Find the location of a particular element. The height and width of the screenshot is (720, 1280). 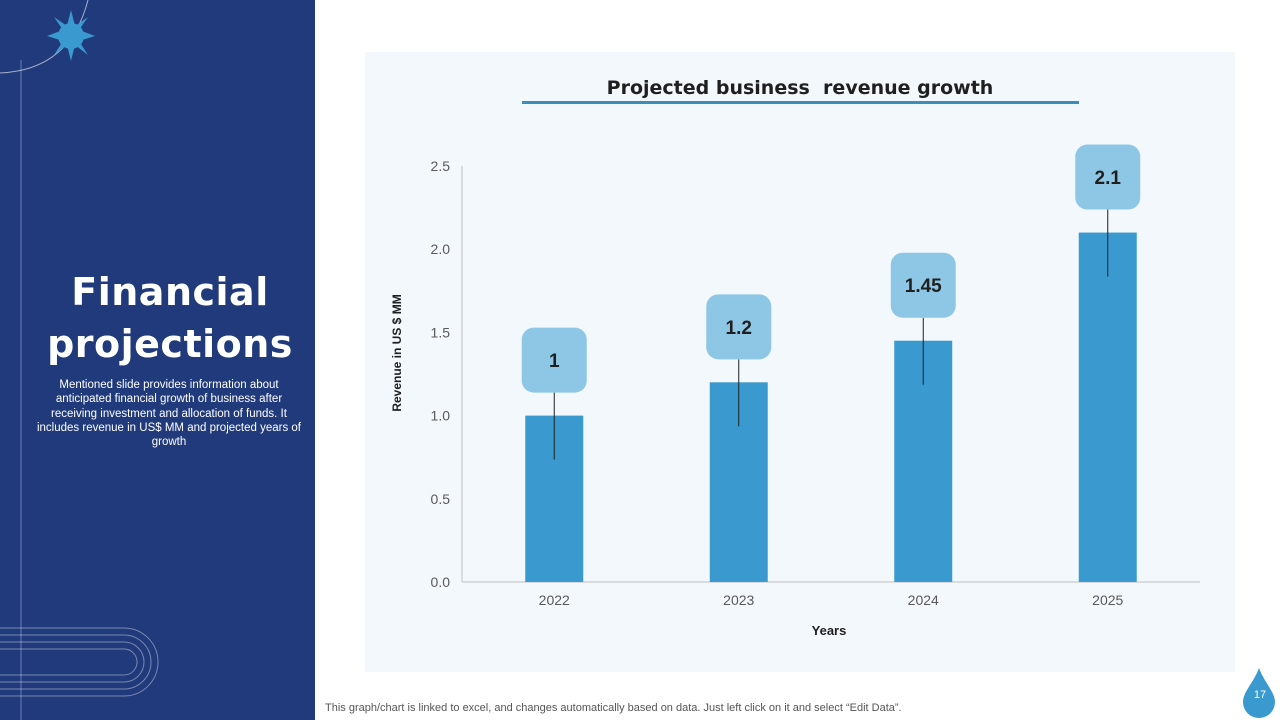

data-label: 1.45 is located at coordinates (923, 286).